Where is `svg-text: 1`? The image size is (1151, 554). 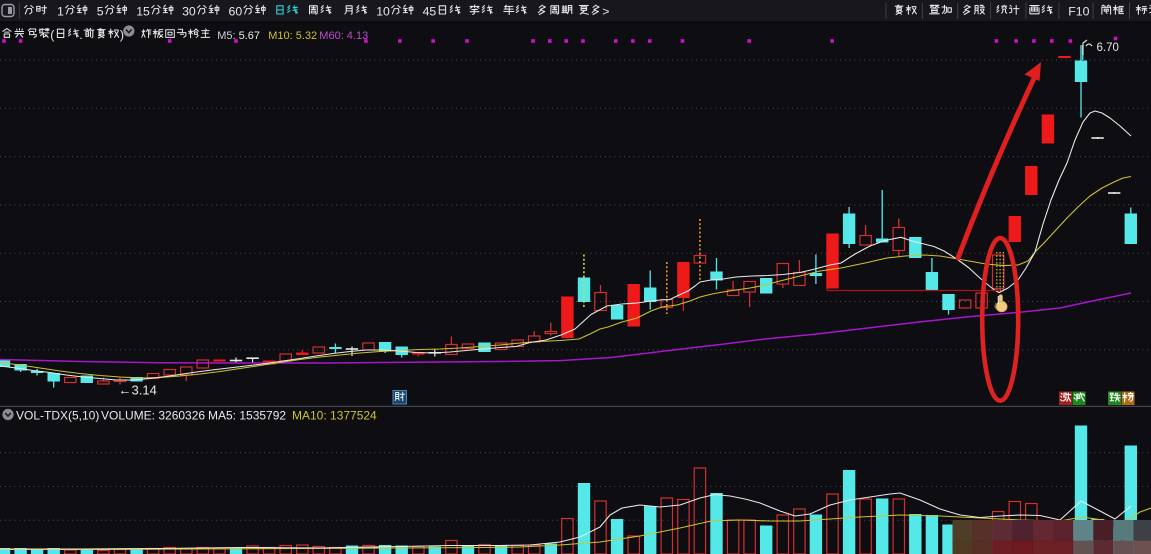
svg-text: 1 is located at coordinates (60, 11).